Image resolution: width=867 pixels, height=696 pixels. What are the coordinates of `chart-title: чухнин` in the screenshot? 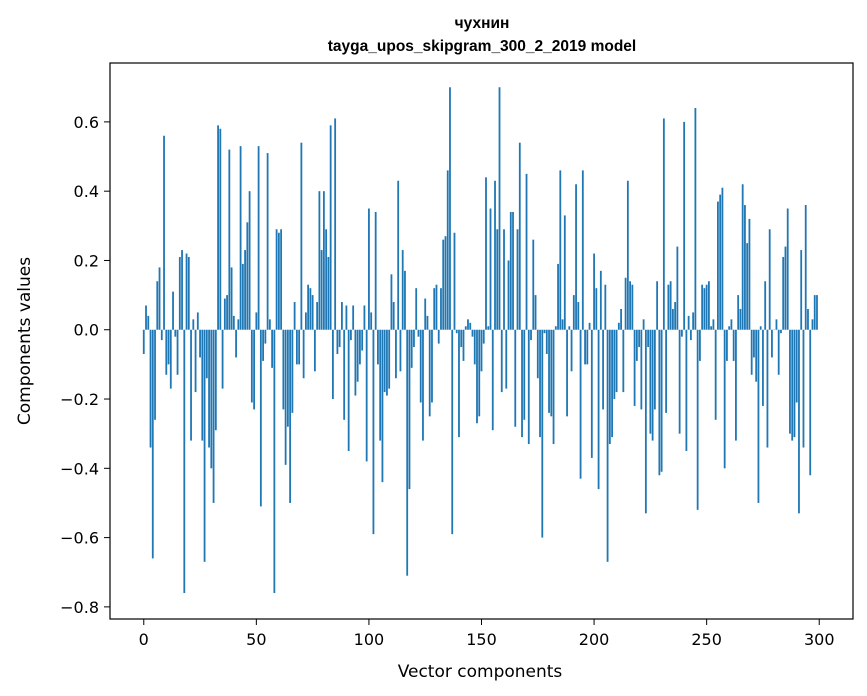 It's located at (482, 23).